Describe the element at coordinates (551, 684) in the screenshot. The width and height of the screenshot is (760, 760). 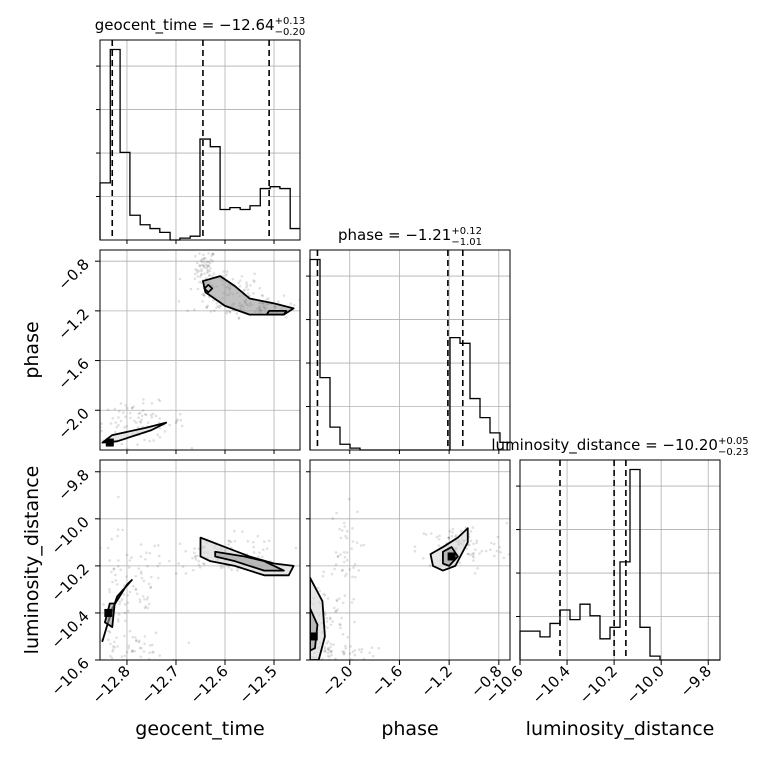
I see `x-tick-label-luminosity_distance: −10.4` at that location.